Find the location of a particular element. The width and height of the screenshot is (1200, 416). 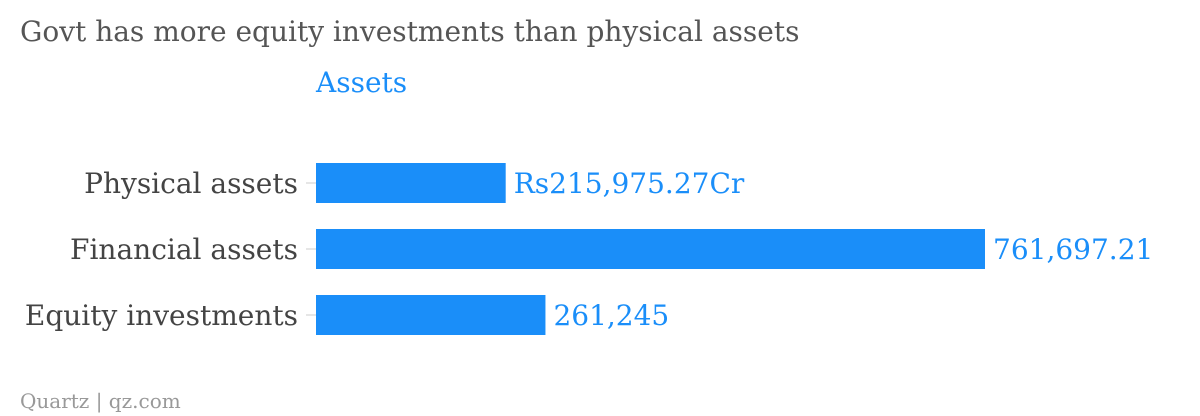

category-label: Physical assets is located at coordinates (191, 183).